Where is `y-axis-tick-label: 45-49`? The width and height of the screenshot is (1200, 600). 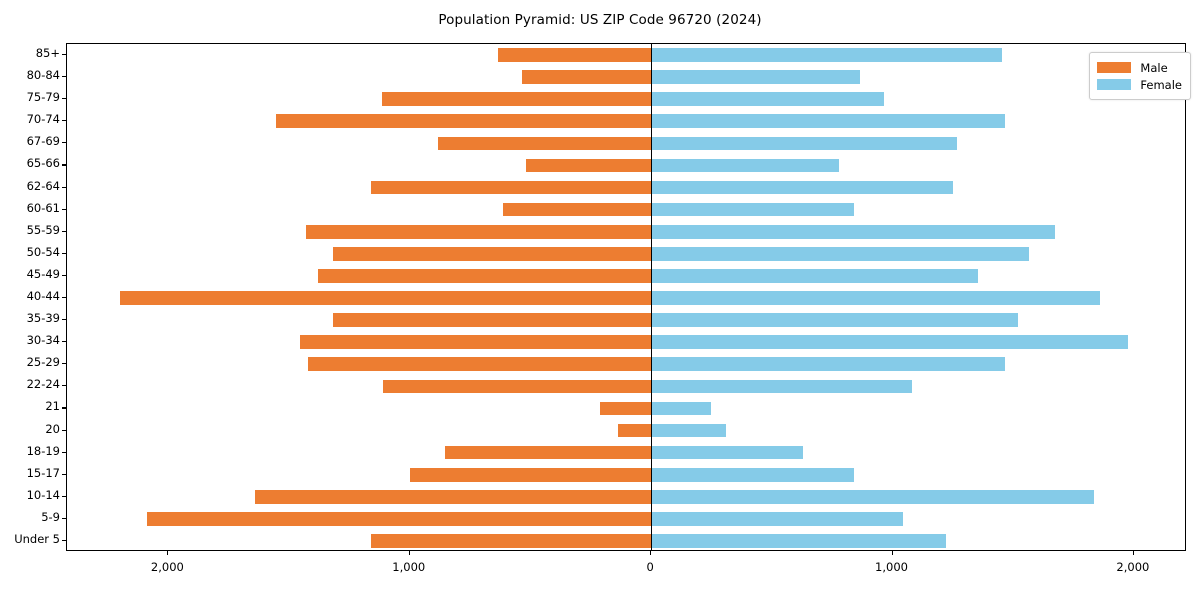 y-axis-tick-label: 45-49 is located at coordinates (43, 273).